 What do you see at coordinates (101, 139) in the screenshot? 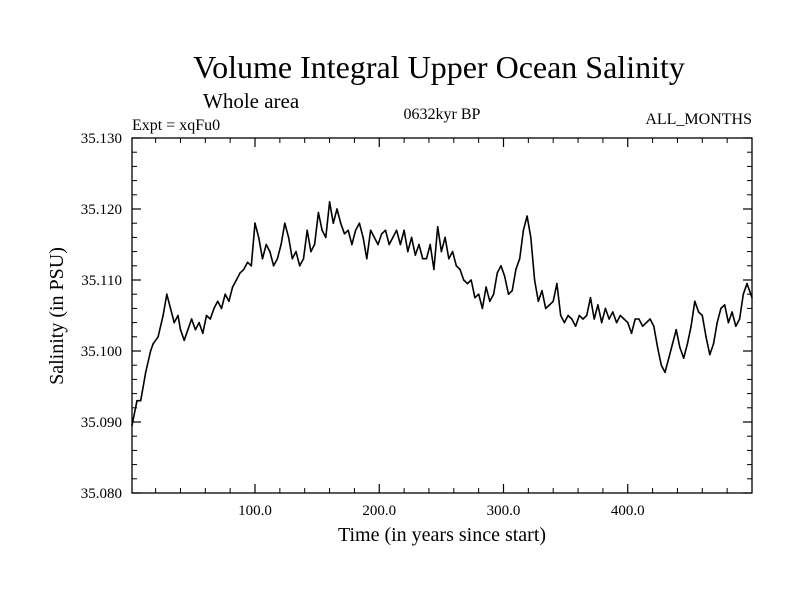
I see `y-tick-label: 35.130` at bounding box center [101, 139].